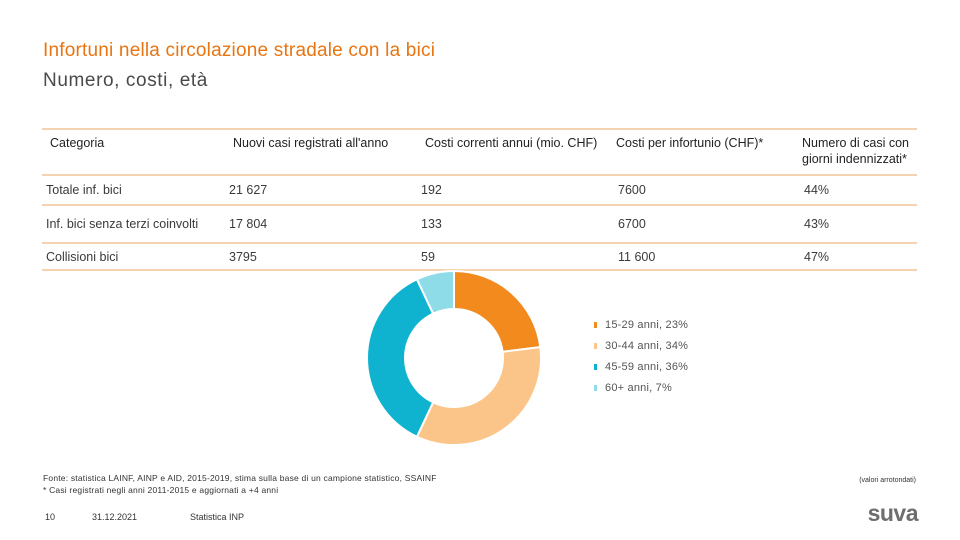 The image size is (960, 540). What do you see at coordinates (133, 190) in the screenshot?
I see `table-cell: Totale inf. bici` at bounding box center [133, 190].